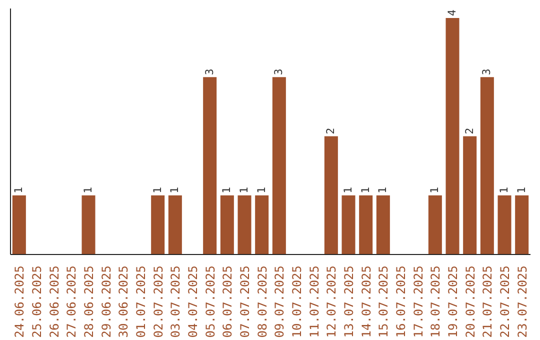 This screenshot has width=540, height=340. Describe the element at coordinates (37, 301) in the screenshot. I see `x-tick-label: 25.06.2025` at that location.